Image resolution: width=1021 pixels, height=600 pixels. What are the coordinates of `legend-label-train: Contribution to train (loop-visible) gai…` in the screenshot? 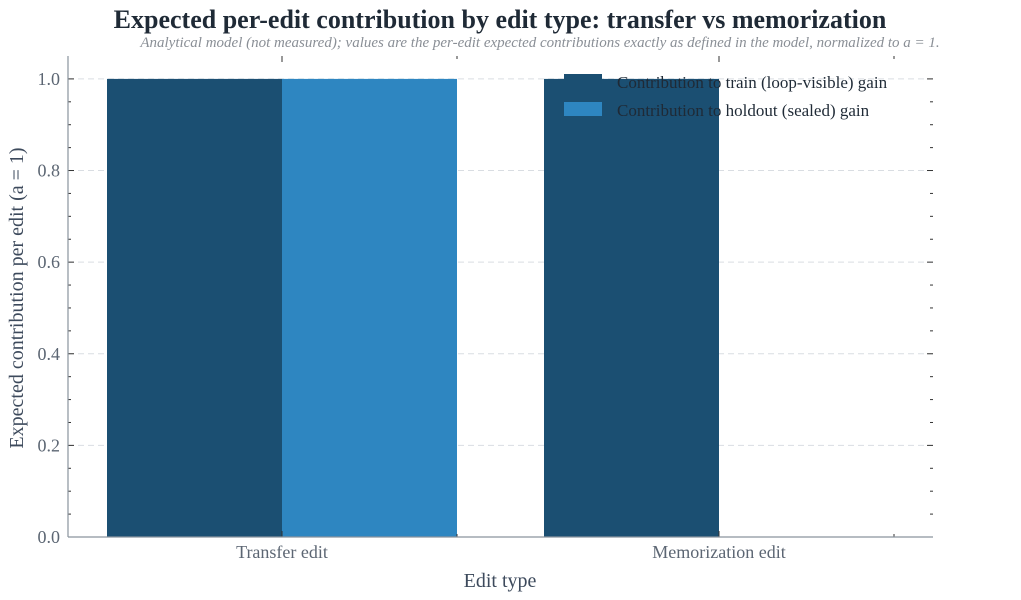 It's located at (752, 82).